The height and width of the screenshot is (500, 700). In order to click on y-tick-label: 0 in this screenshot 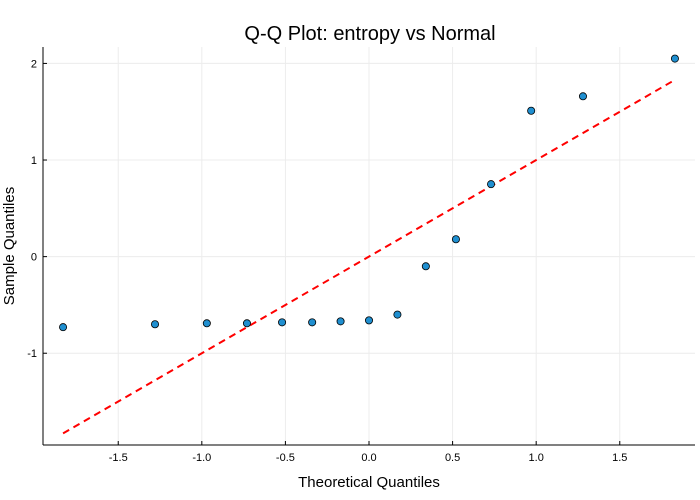, I will do `click(34, 258)`.